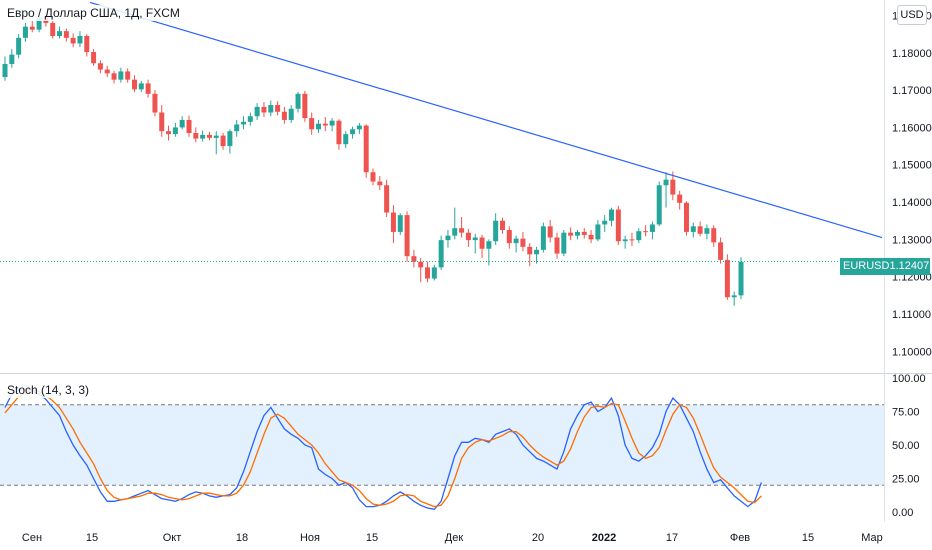 The image size is (932, 550). I want to click on stoch-tick-label: 100.00, so click(909, 379).